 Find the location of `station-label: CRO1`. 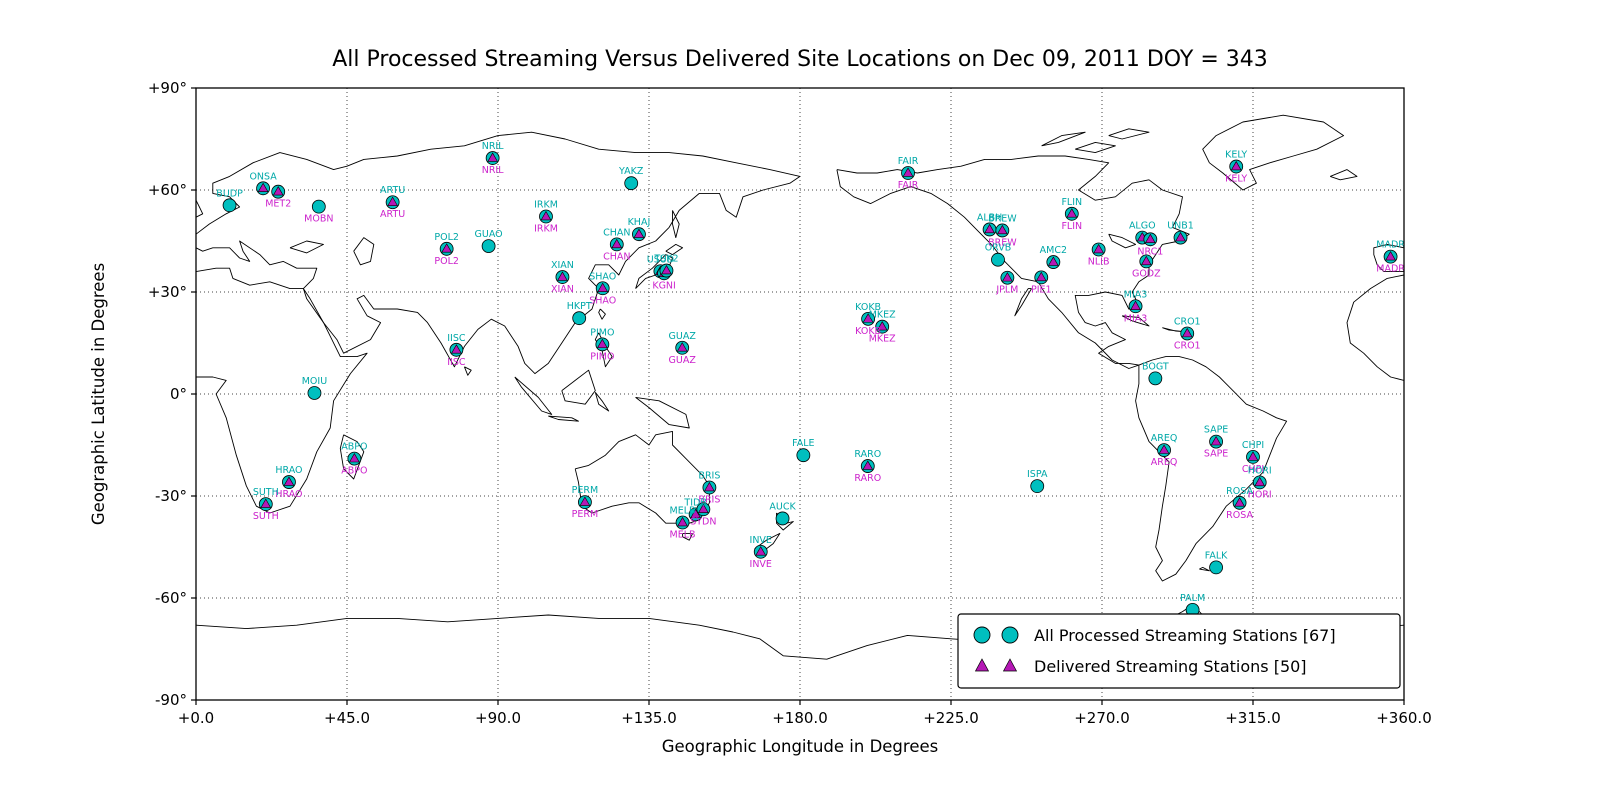

station-label: CRO1 is located at coordinates (1187, 321).